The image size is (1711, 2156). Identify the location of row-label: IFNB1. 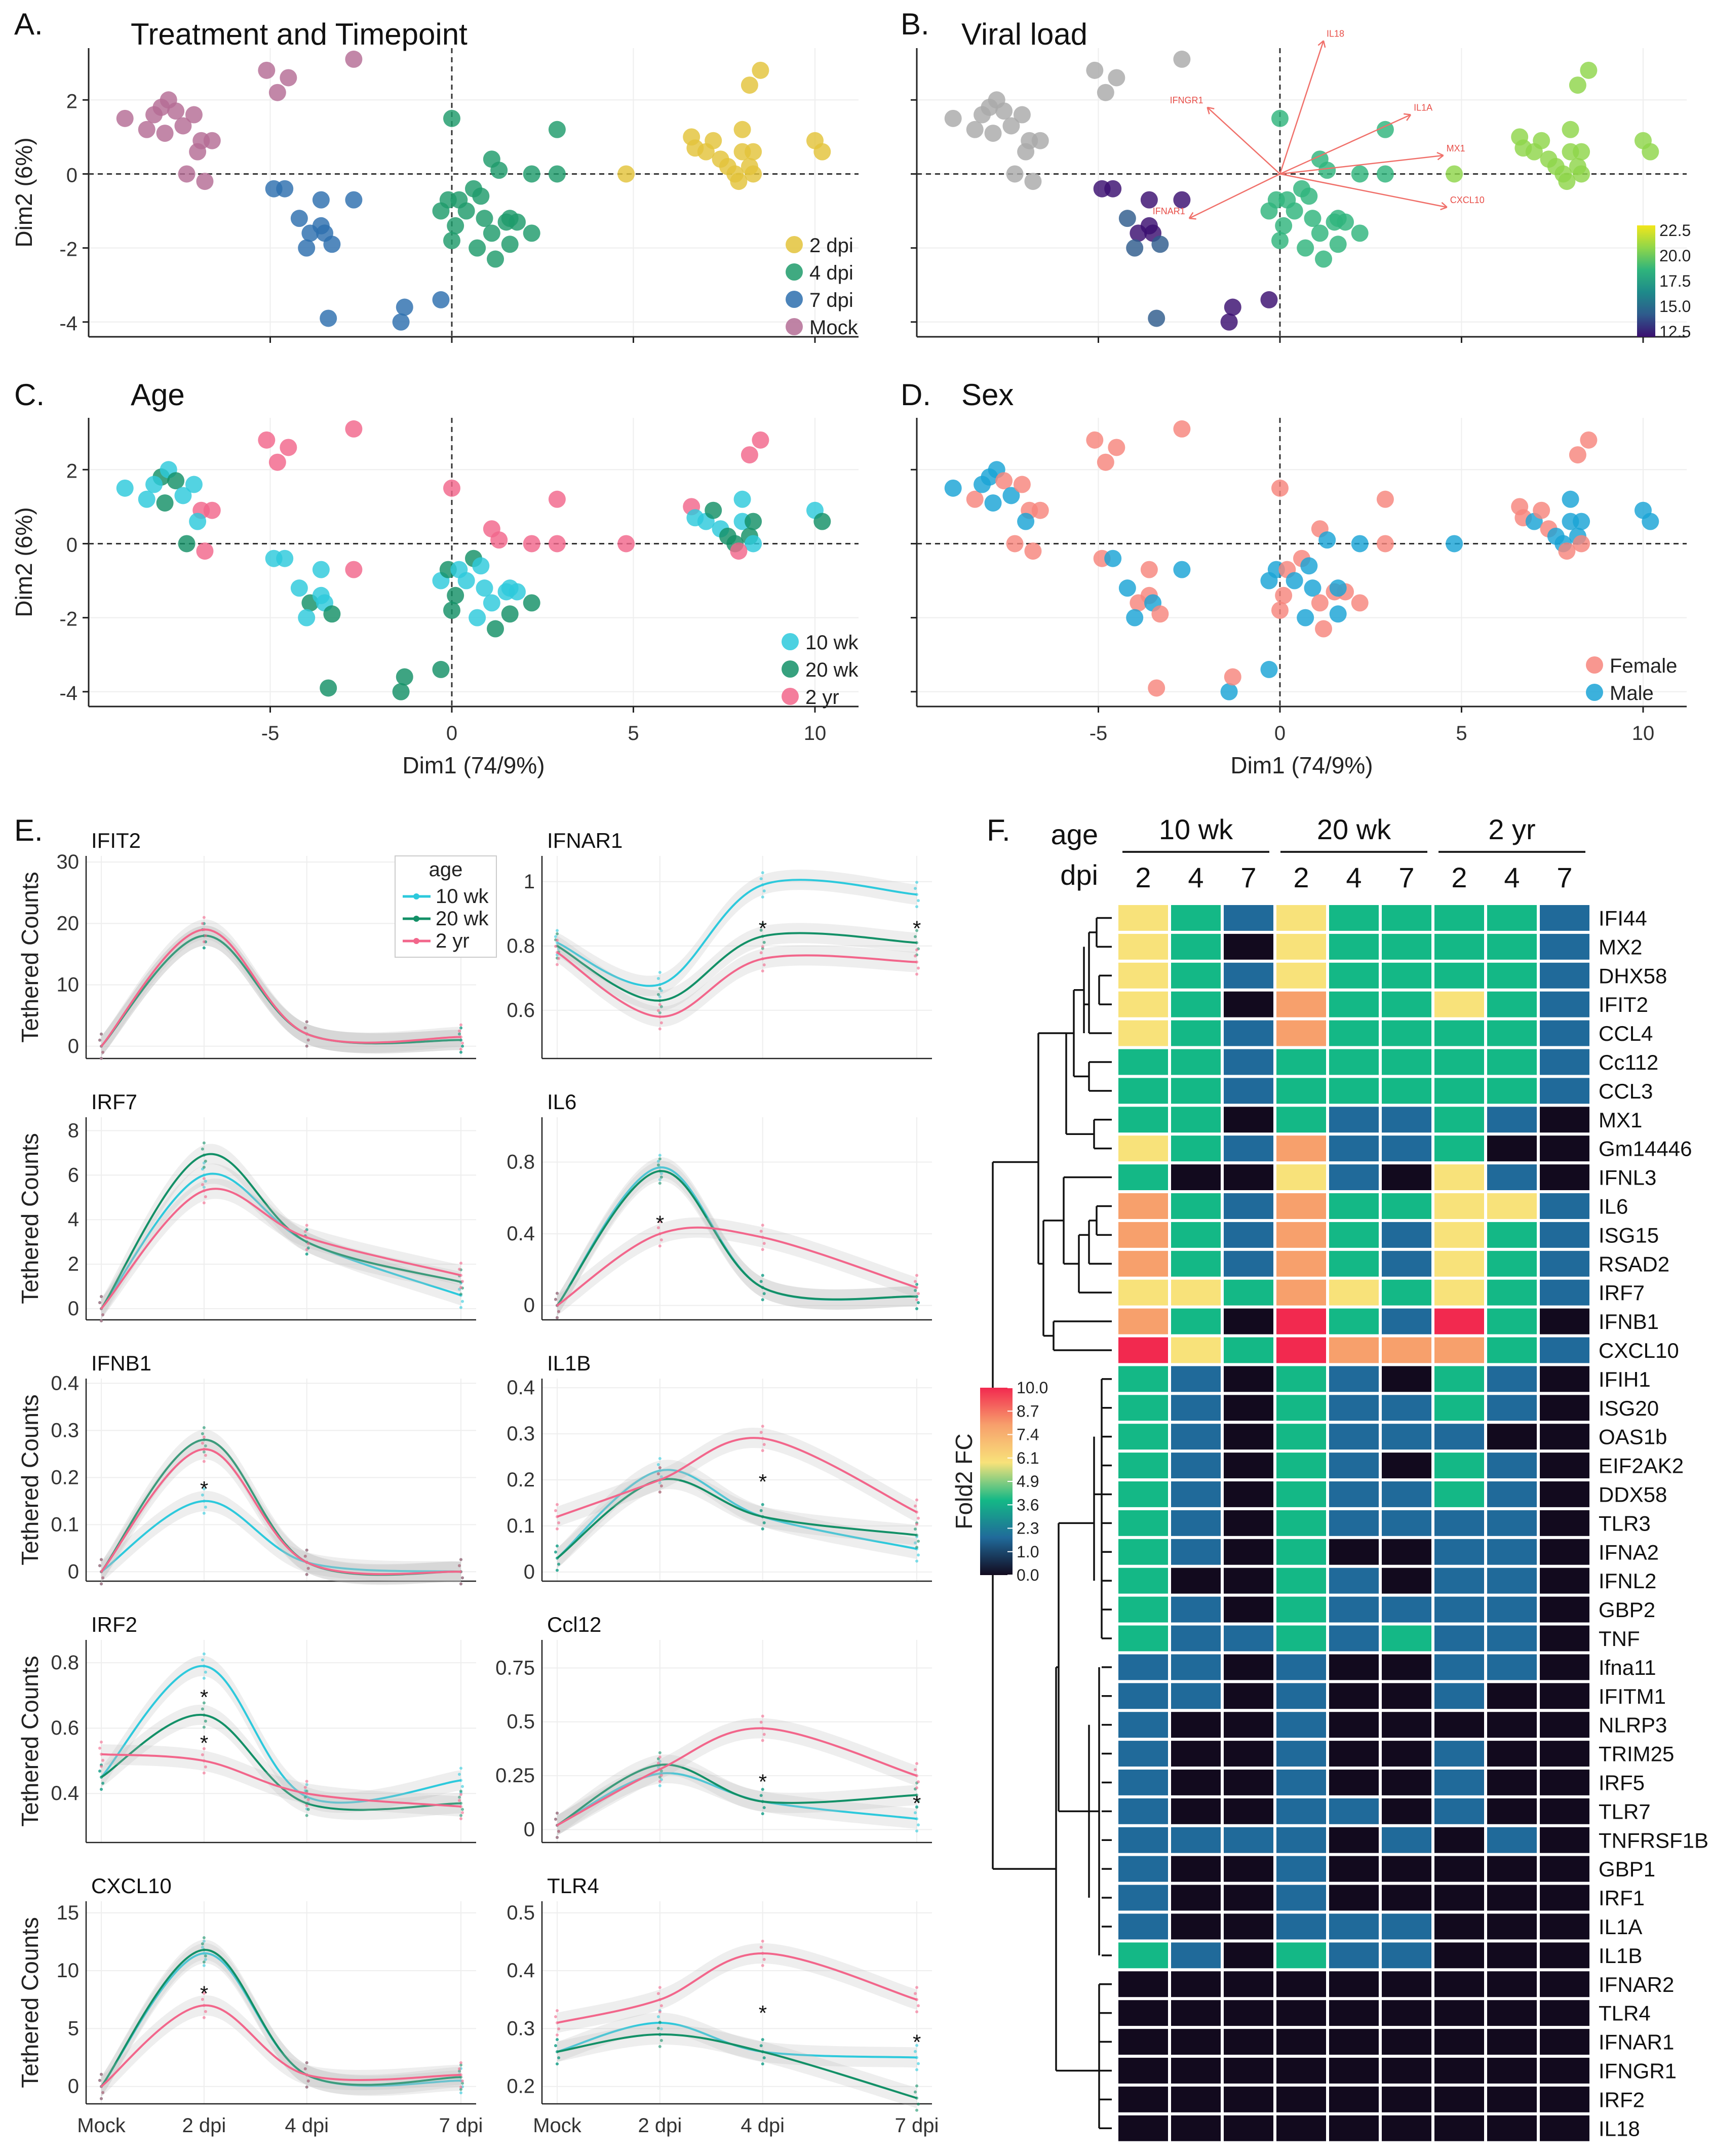
(1629, 1322).